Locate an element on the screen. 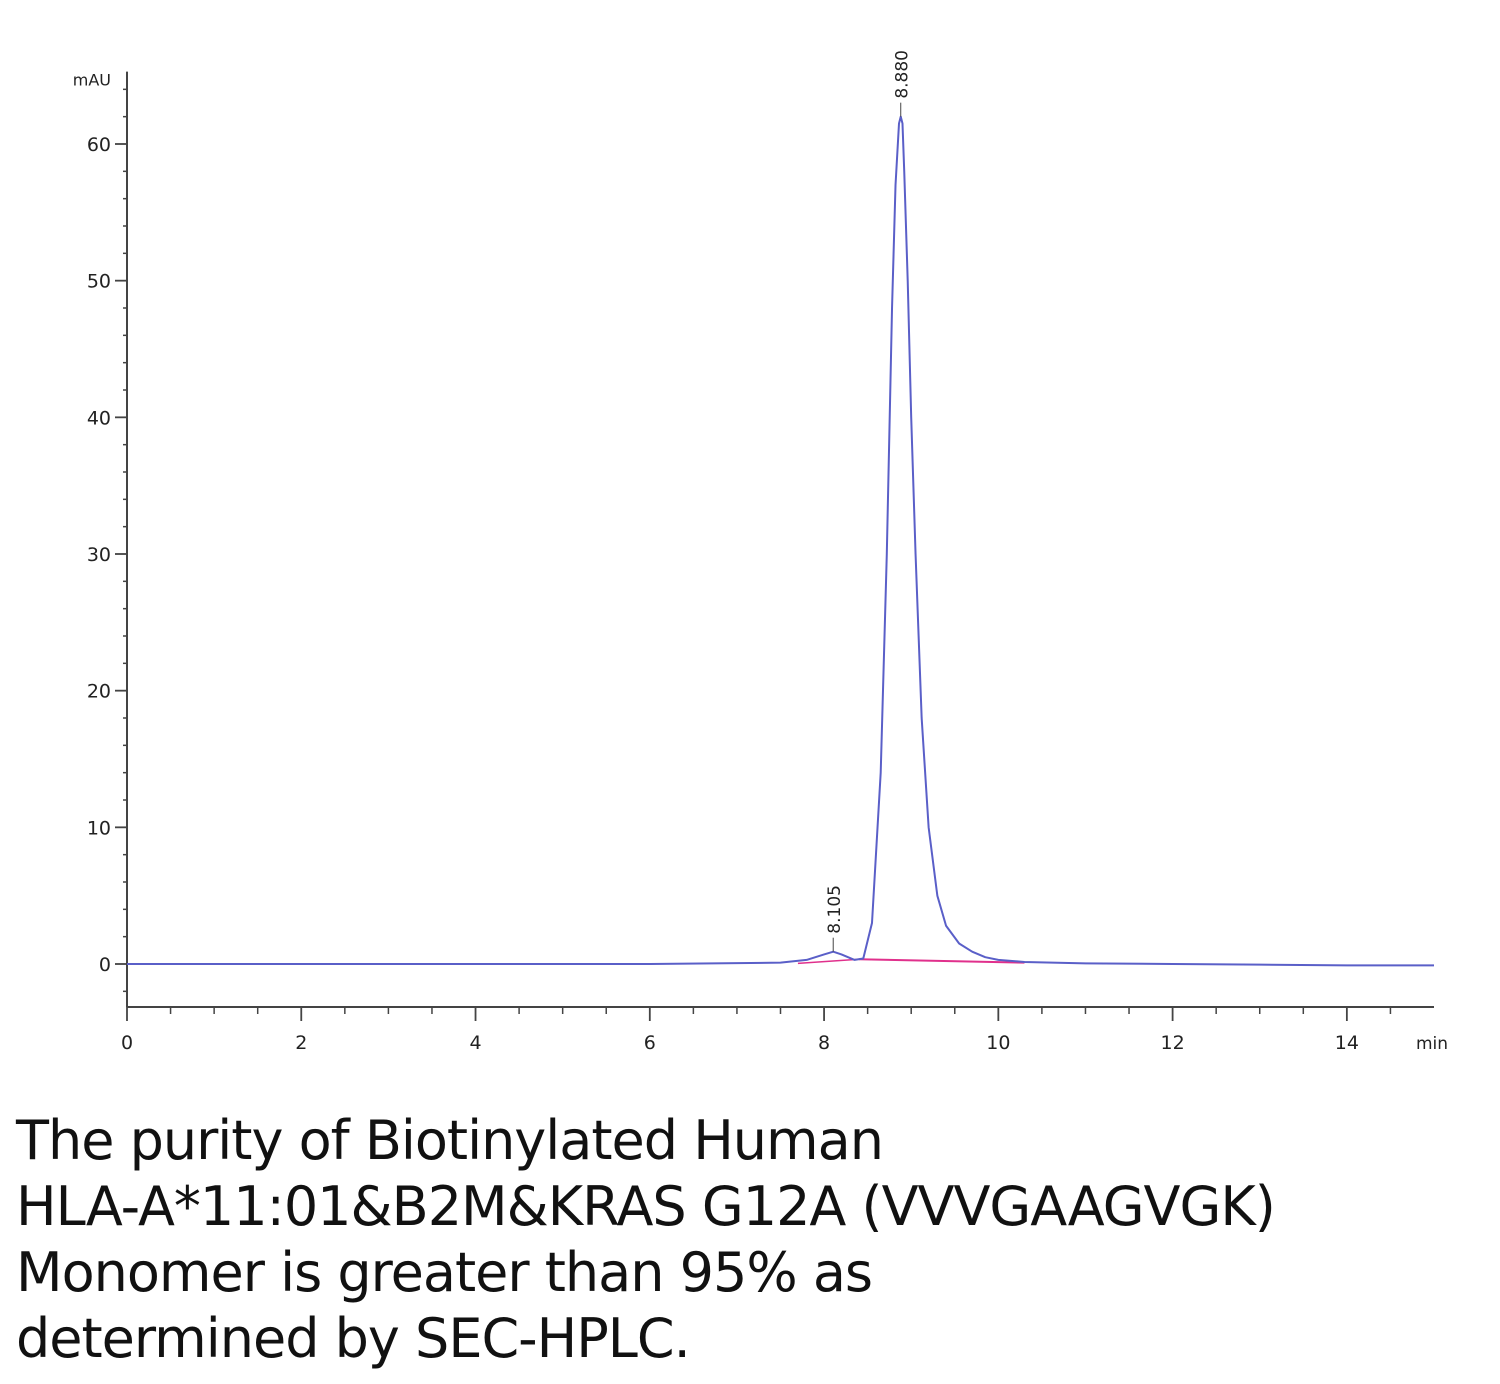 This screenshot has height=1384, width=1500. peak-baseline-minor is located at coordinates (828, 961).